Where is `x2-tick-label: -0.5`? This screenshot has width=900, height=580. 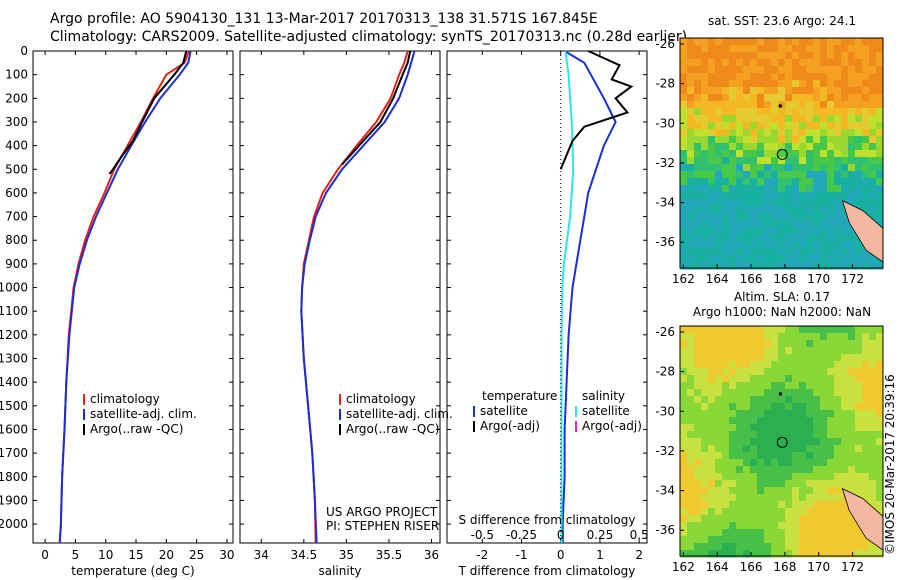 x2-tick-label: -0.5 is located at coordinates (482, 535).